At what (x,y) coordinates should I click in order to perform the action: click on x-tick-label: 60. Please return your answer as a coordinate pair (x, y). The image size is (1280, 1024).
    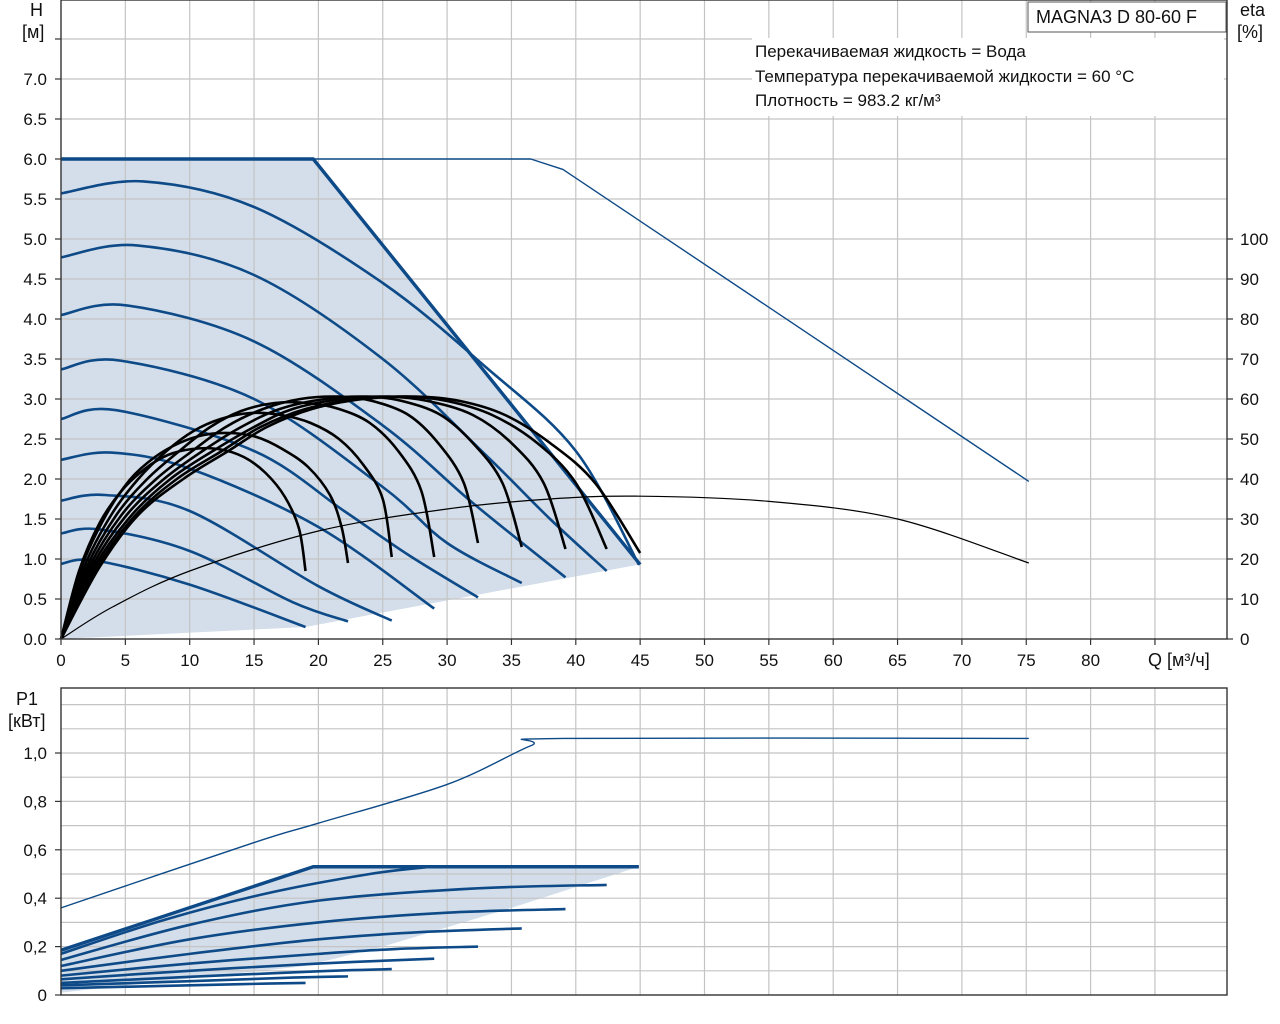
    Looking at the image, I should click on (833, 660).